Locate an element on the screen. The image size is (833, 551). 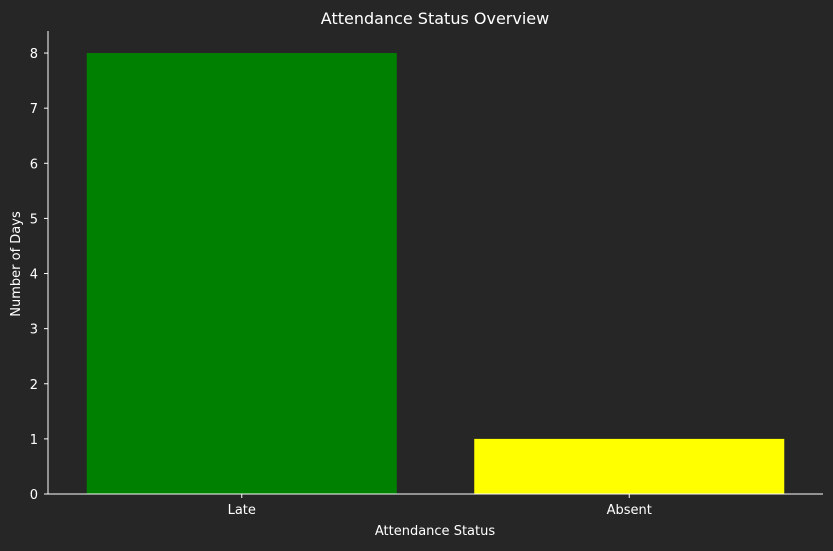
y-tick-label: 7 is located at coordinates (34, 109).